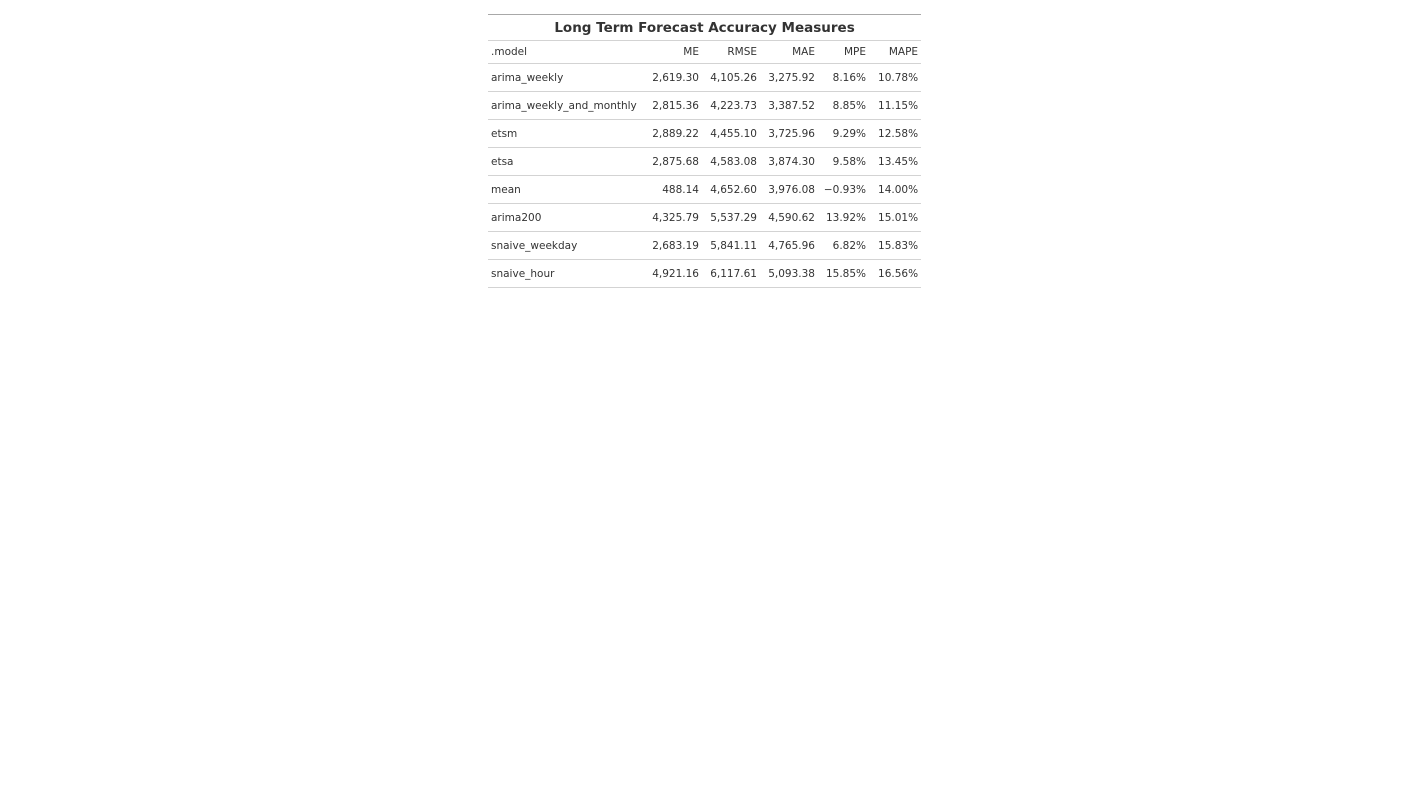  Describe the element at coordinates (566, 52) in the screenshot. I see `column-header-model: .model` at that location.